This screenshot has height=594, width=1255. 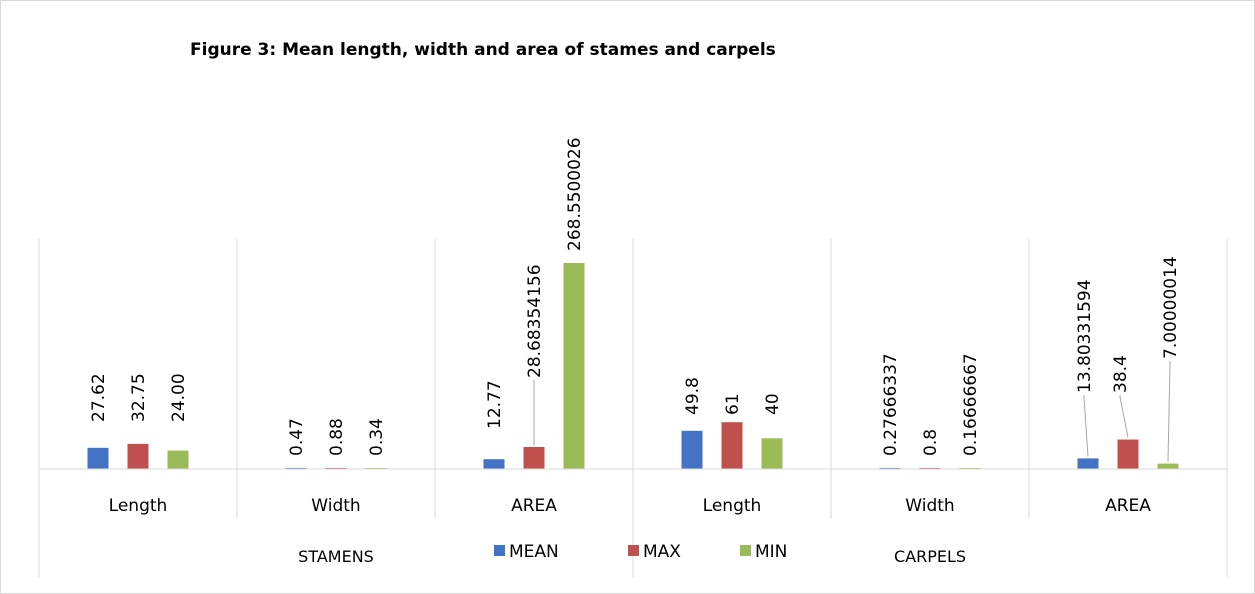 I want to click on data-label: 12.77, so click(x=495, y=404).